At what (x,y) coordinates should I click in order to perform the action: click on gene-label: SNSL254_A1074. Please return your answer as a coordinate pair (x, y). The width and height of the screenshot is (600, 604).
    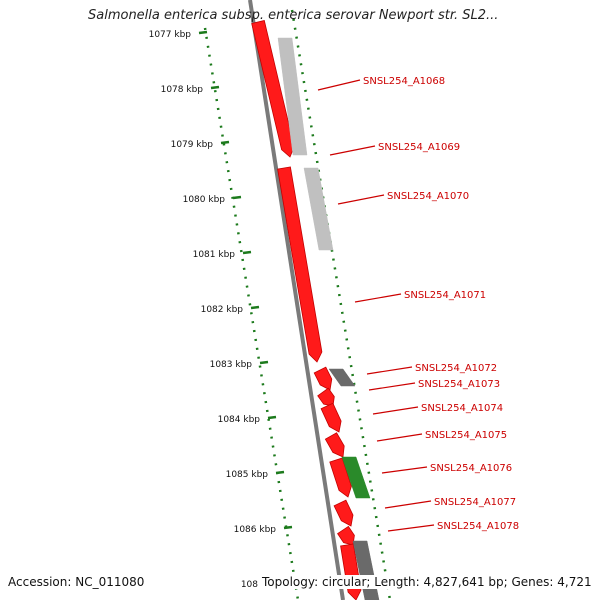
    Looking at the image, I should click on (462, 408).